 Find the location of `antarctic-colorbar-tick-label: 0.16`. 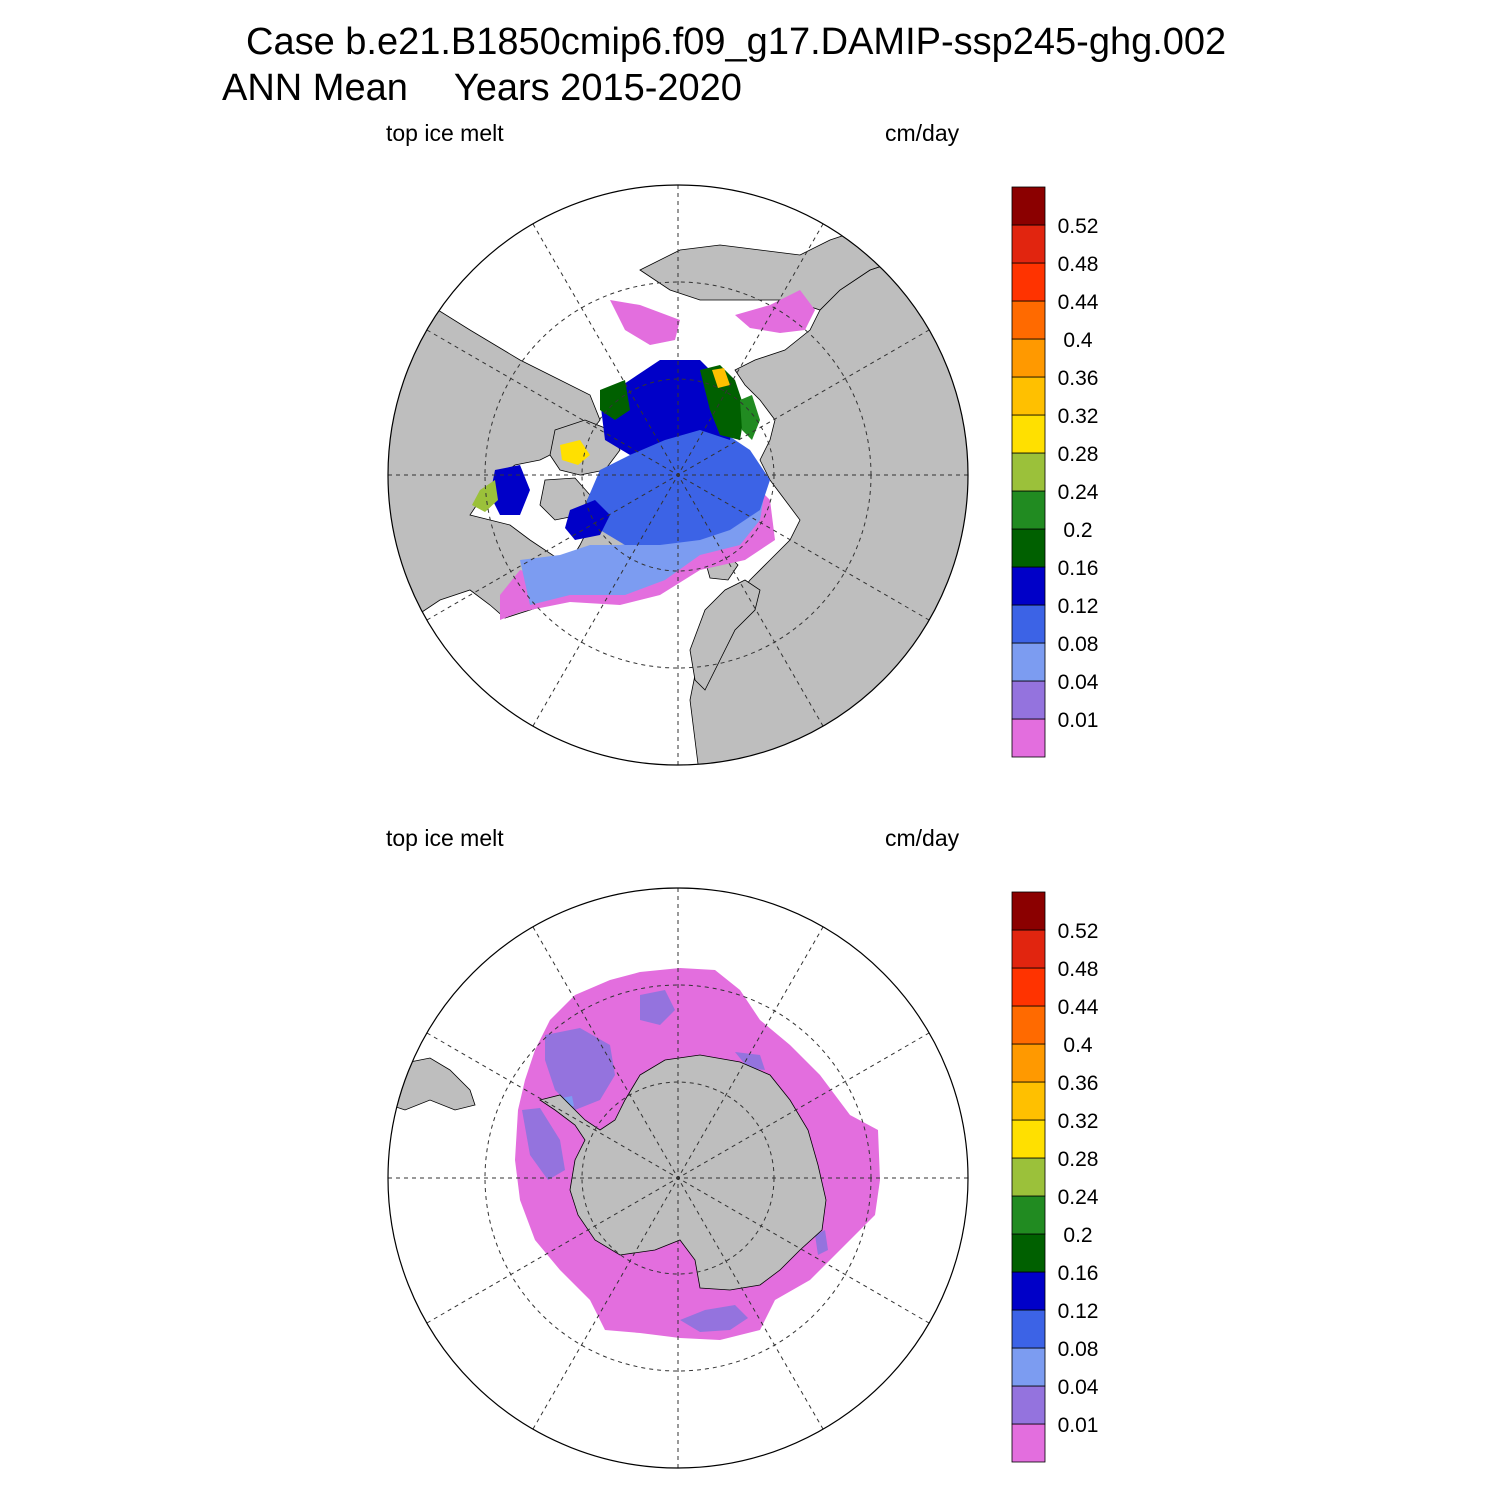

antarctic-colorbar-tick-label: 0.16 is located at coordinates (1078, 1273).